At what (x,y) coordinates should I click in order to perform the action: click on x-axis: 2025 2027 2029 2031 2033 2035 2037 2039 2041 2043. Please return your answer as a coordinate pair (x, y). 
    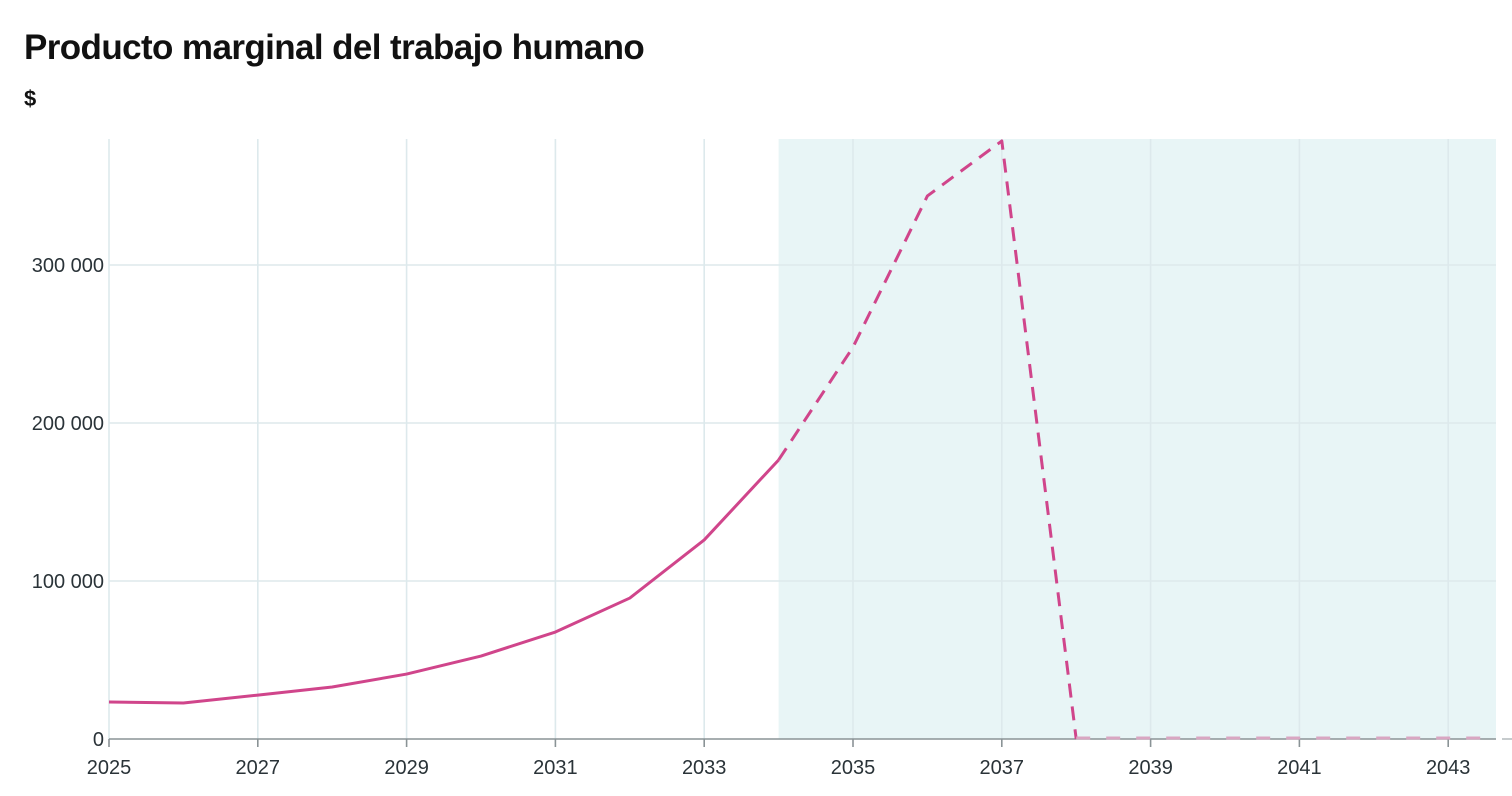
    Looking at the image, I should click on (799, 758).